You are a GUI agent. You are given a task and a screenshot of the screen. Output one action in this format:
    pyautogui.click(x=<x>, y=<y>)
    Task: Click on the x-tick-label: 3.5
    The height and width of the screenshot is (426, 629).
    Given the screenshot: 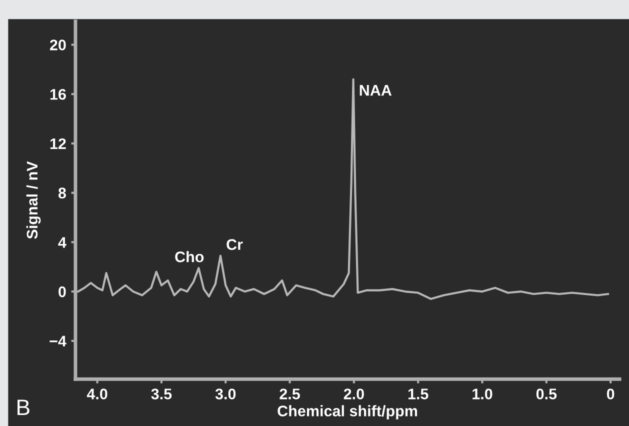 What is the action you would take?
    pyautogui.click(x=161, y=394)
    